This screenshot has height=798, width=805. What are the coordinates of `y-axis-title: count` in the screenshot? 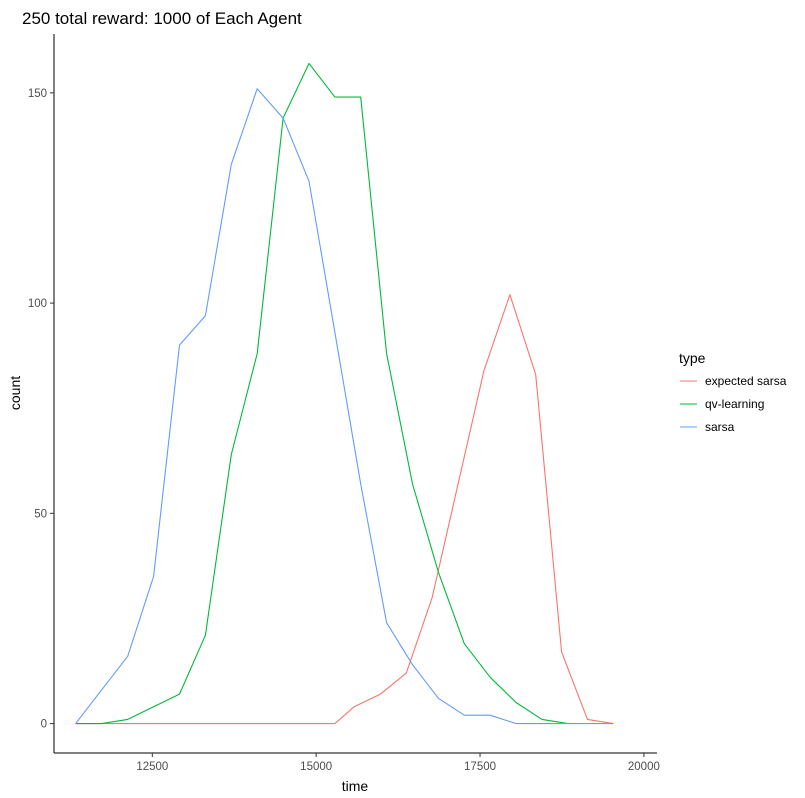 It's located at (15, 393).